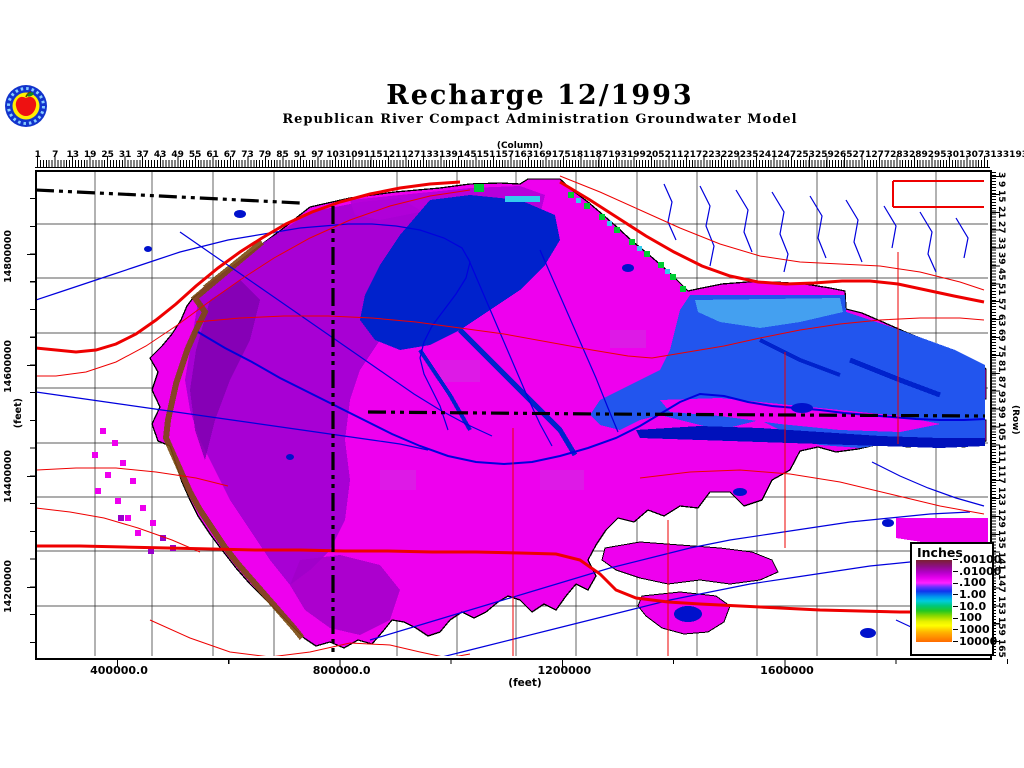 The image size is (1024, 768). I want to click on left-tick-label: 14800000, so click(8, 256).